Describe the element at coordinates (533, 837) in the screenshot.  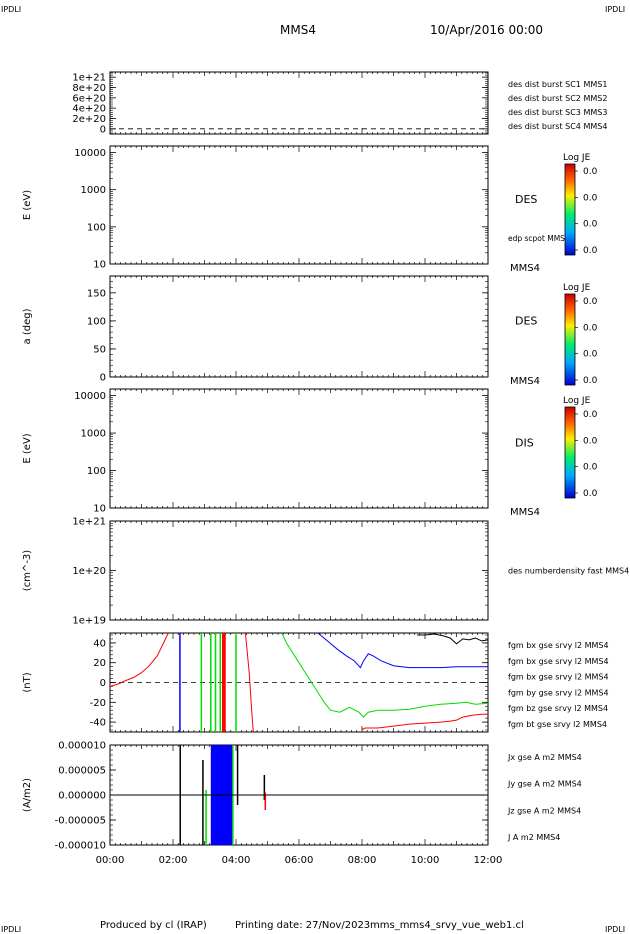
I see `legend-entry: J A m2 MMS4` at that location.